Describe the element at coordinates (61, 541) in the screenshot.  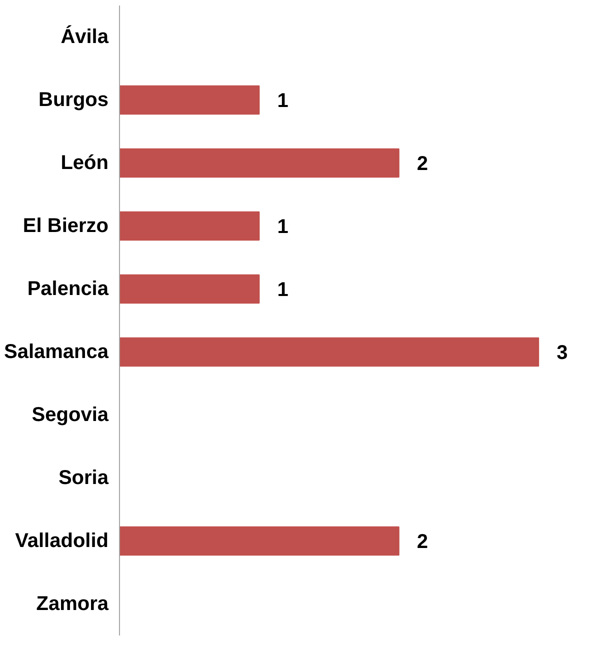
I see `y-tick-label: Valladolid` at that location.